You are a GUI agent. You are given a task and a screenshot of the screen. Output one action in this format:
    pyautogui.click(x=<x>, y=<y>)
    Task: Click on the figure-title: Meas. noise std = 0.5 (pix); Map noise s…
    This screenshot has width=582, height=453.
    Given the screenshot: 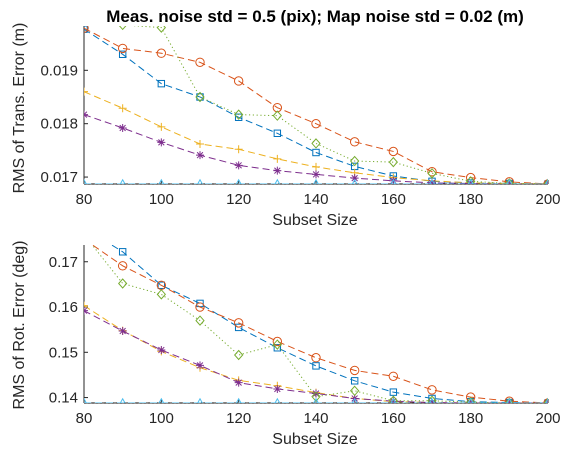 What is the action you would take?
    pyautogui.click(x=315, y=16)
    